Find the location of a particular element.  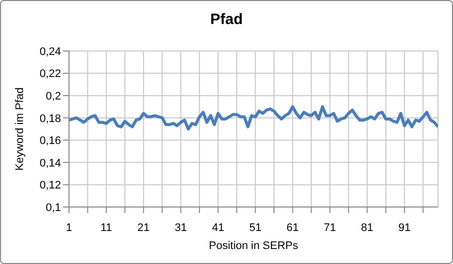

y-tick-label: 0,2 is located at coordinates (53, 96).